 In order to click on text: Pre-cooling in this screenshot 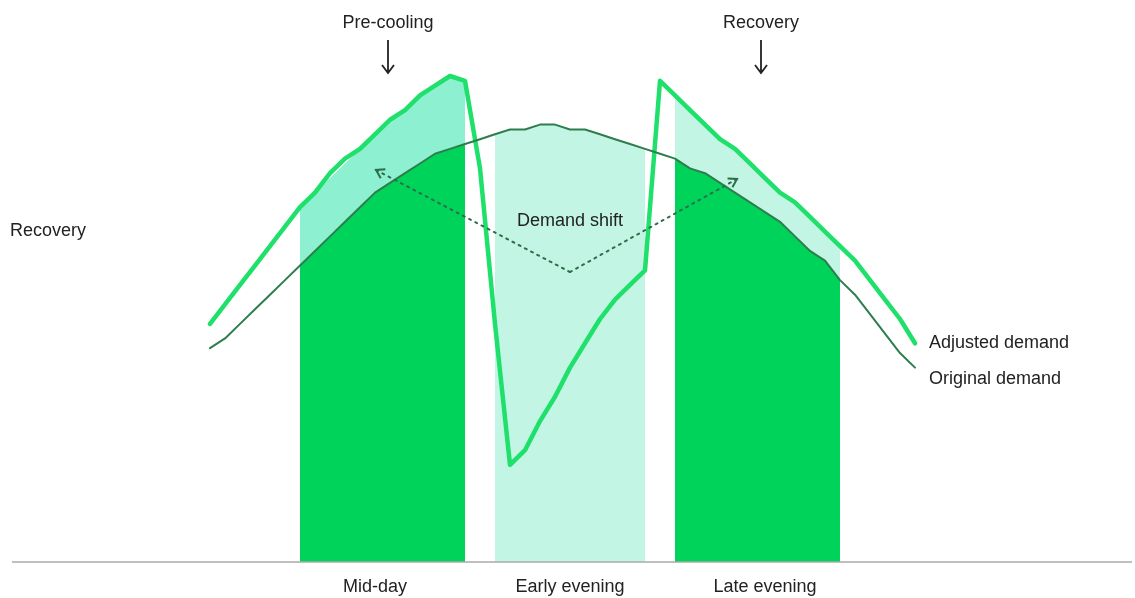, I will do `click(388, 22)`.